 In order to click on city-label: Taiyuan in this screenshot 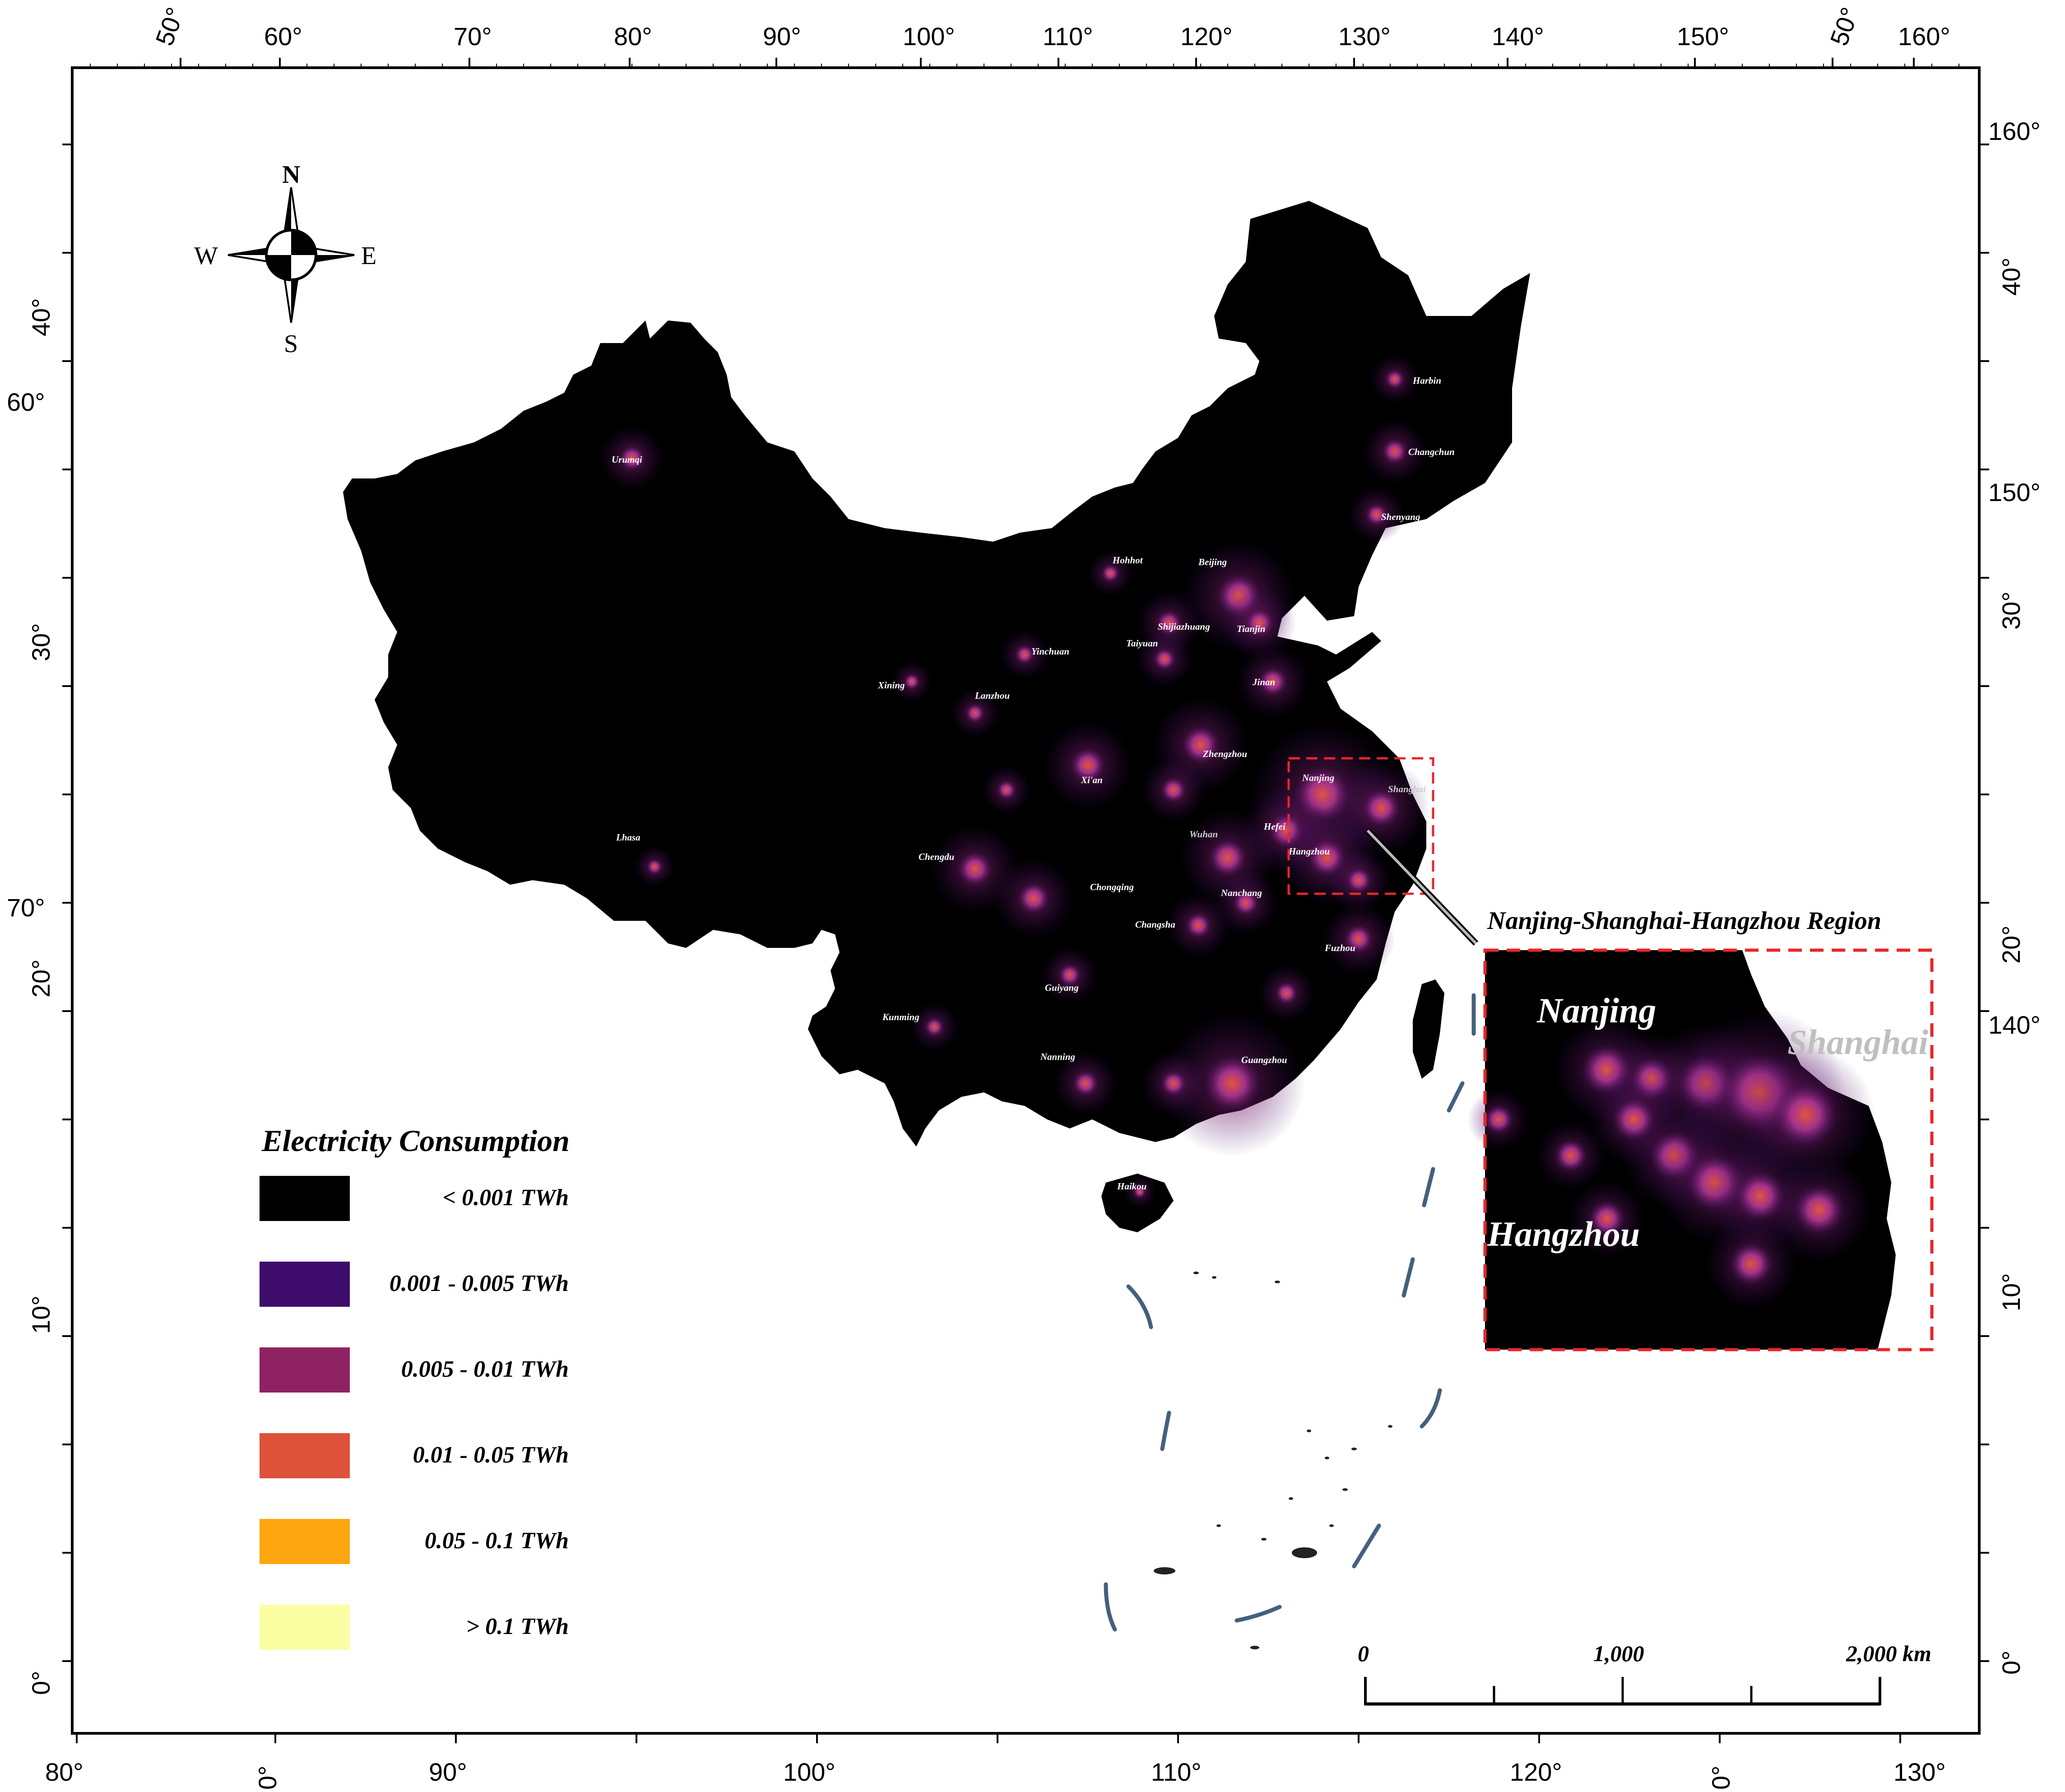, I will do `click(1142, 643)`.